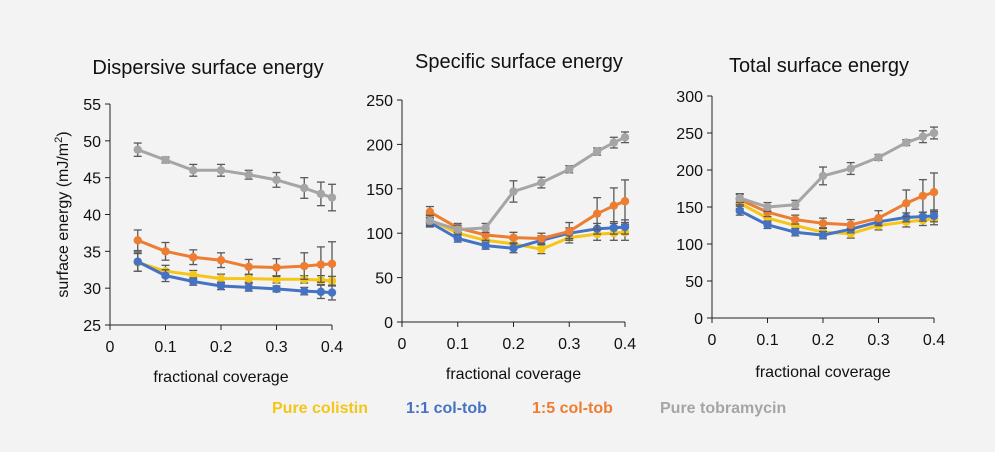  What do you see at coordinates (822, 372) in the screenshot?
I see `chart3-xlabel: fractional coverage` at bounding box center [822, 372].